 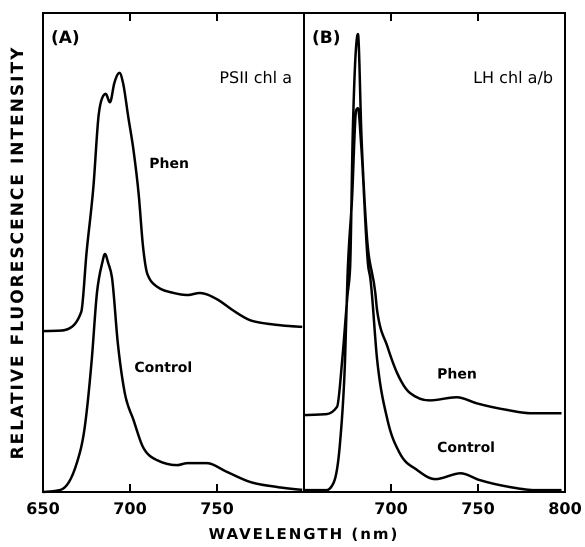 What do you see at coordinates (565, 508) in the screenshot?
I see `x-tick-label: 800` at bounding box center [565, 508].